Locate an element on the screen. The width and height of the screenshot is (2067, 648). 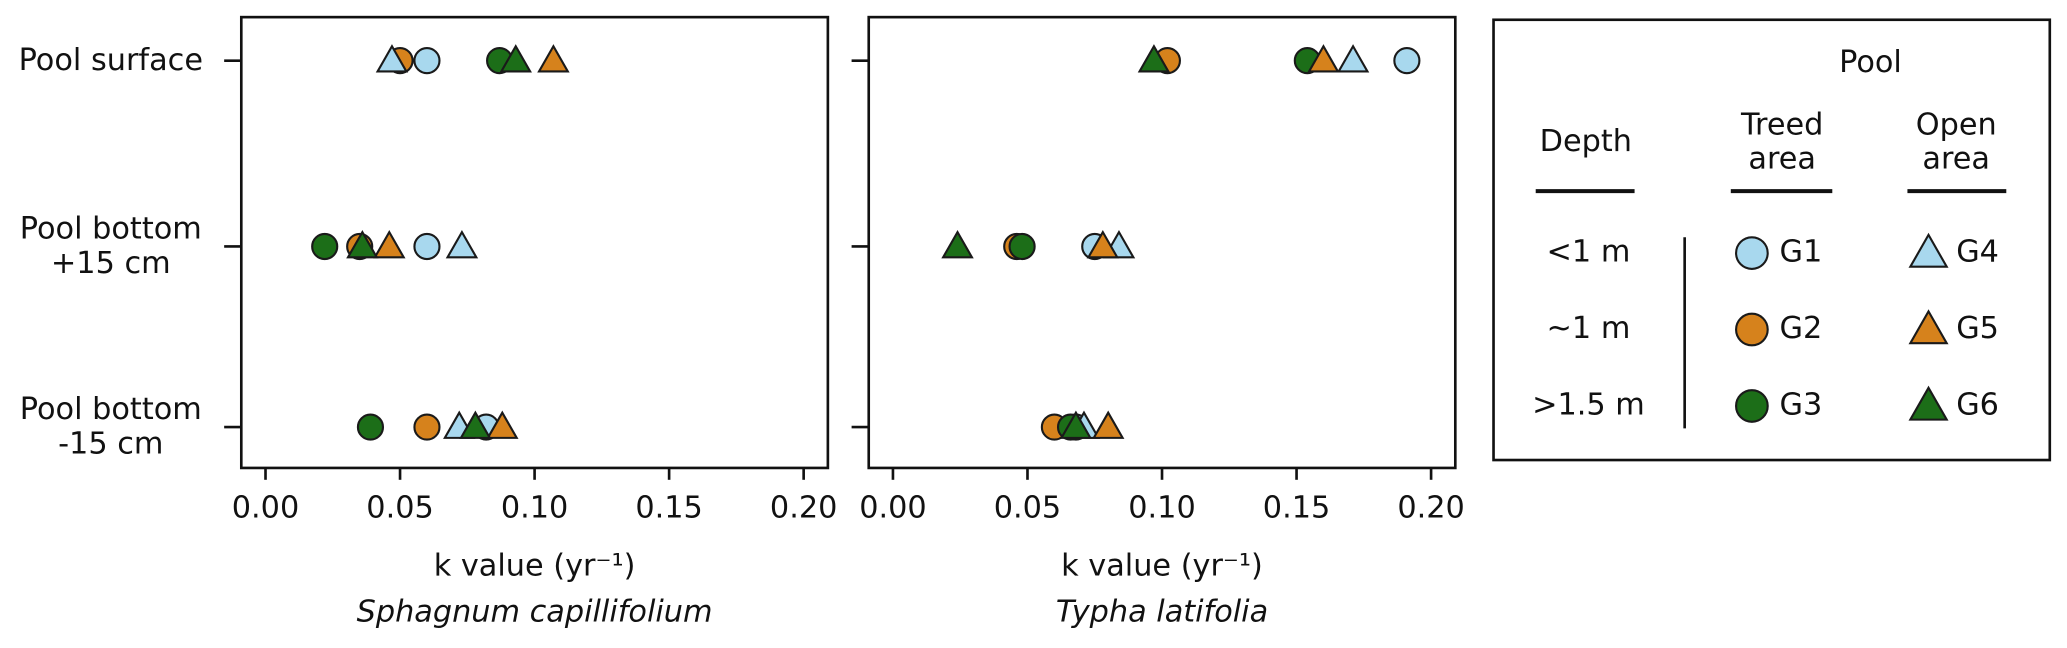
y-tick-label-box: Pool surface is located at coordinates (111, 60).